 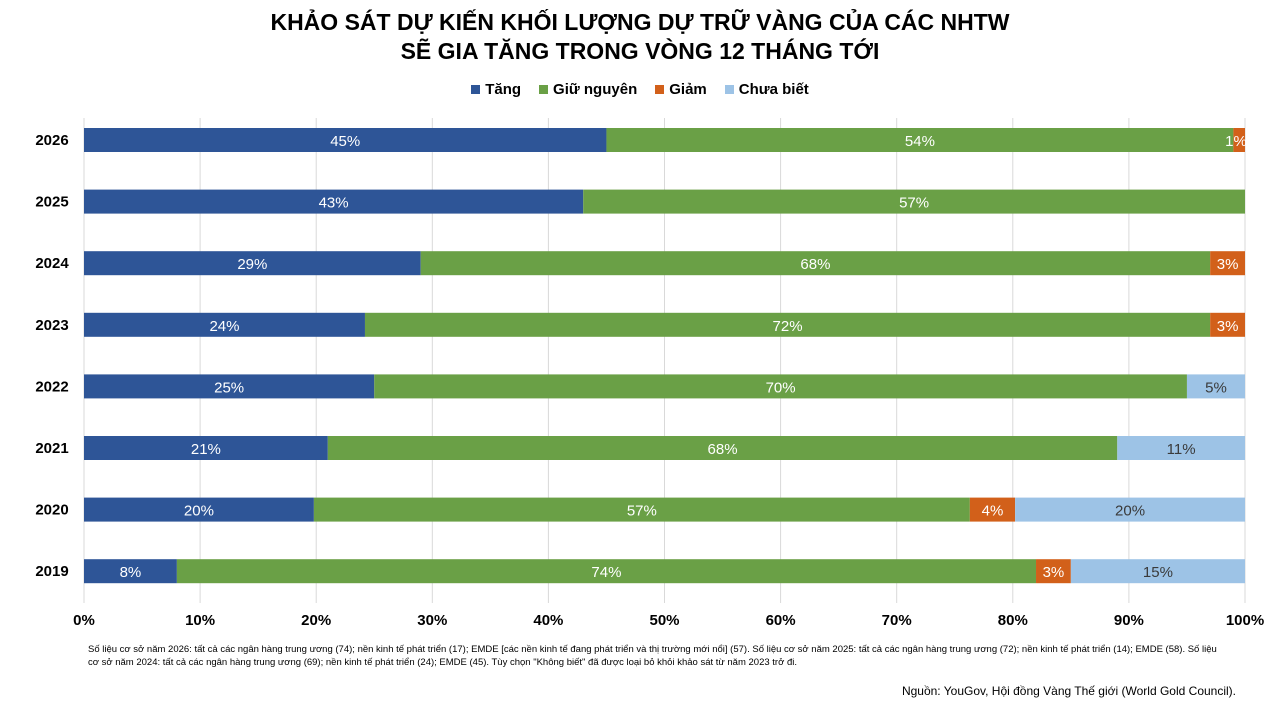 I want to click on x-tick-label: 100%, so click(x=1245, y=620).